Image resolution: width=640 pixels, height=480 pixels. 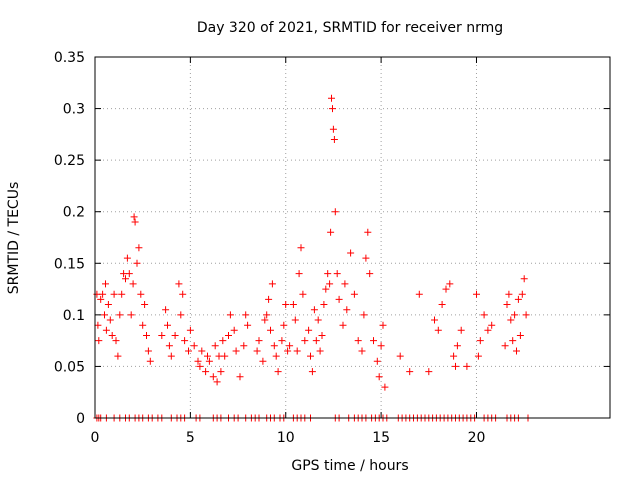 I want to click on x-tick-label: 15, so click(x=381, y=438).